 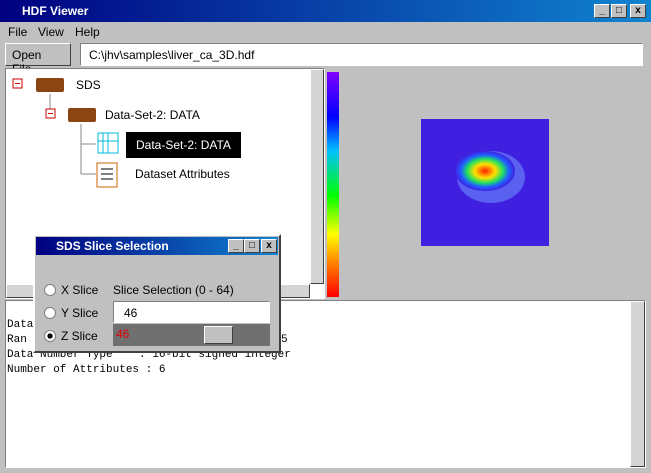 What do you see at coordinates (38, 59) in the screenshot?
I see `open-file-button: Open File` at bounding box center [38, 59].